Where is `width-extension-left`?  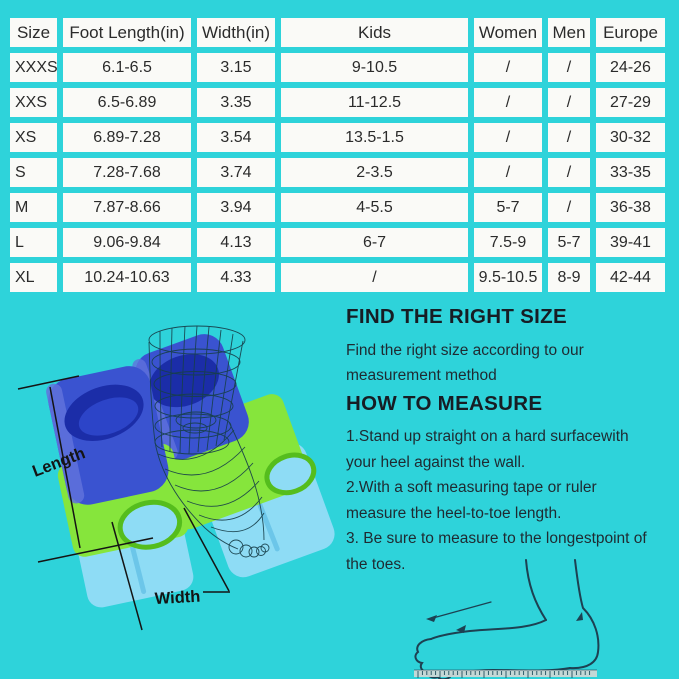 width-extension-left is located at coordinates (127, 576).